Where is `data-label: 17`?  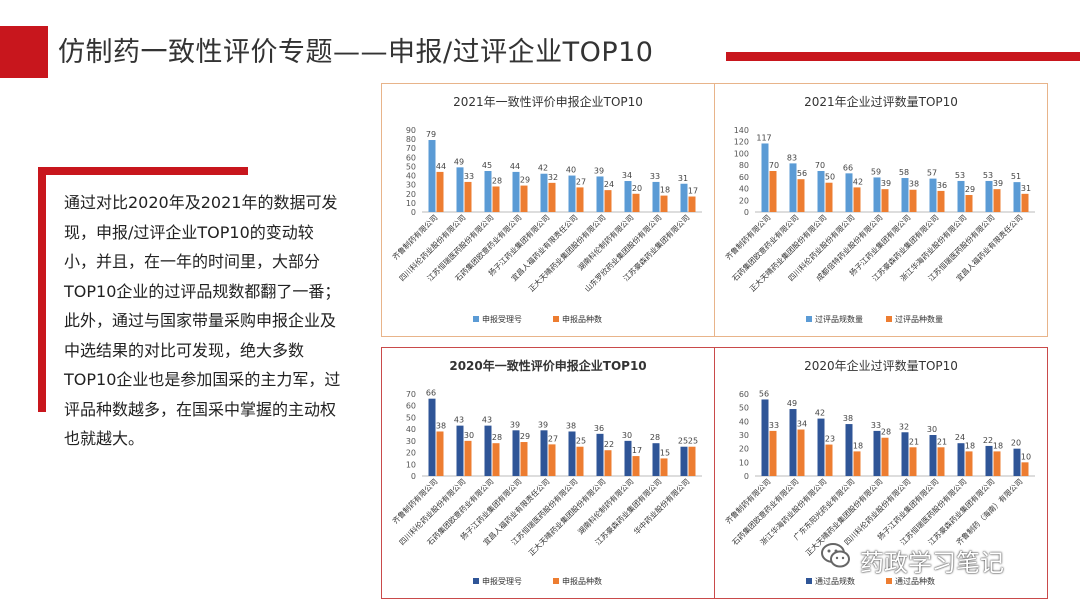
data-label: 17 is located at coordinates (693, 191).